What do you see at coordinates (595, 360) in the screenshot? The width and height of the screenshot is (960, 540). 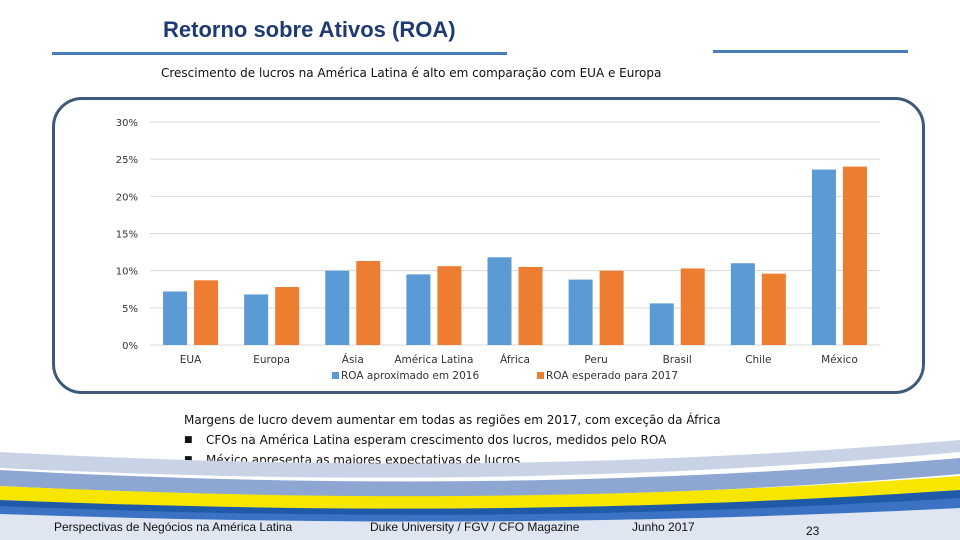 I see `x-tick-label: Peru` at bounding box center [595, 360].